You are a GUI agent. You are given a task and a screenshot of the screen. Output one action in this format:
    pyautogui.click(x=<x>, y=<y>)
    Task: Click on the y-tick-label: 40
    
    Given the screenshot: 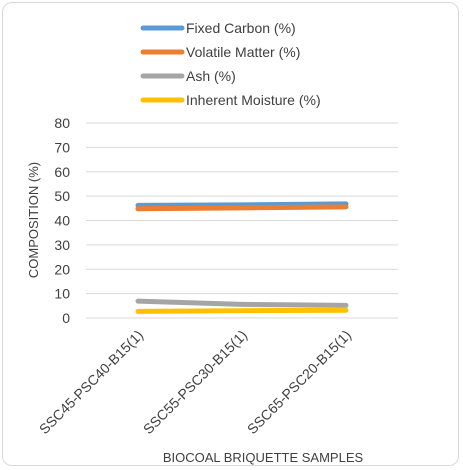 What is the action you would take?
    pyautogui.click(x=62, y=221)
    